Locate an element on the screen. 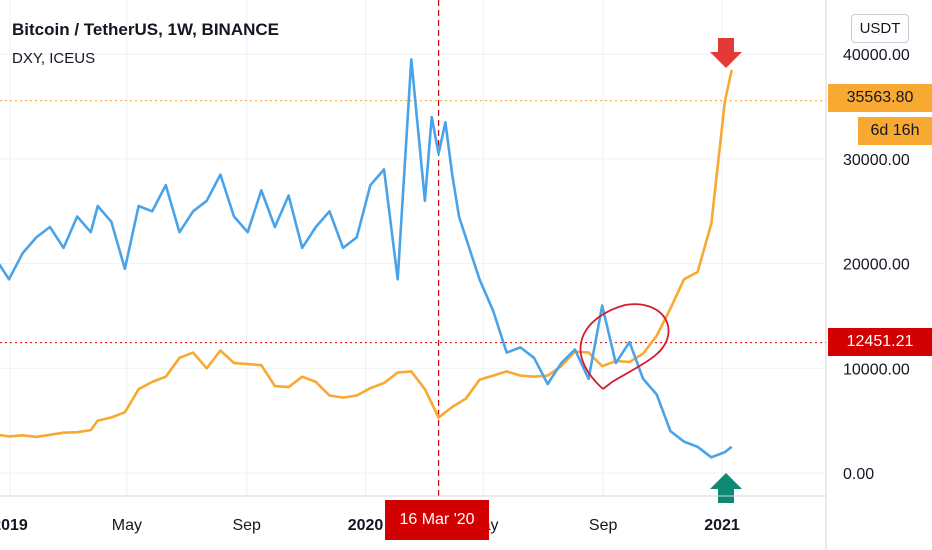 The image size is (932, 550). current-price-tag: 35563.80 is located at coordinates (880, 98).